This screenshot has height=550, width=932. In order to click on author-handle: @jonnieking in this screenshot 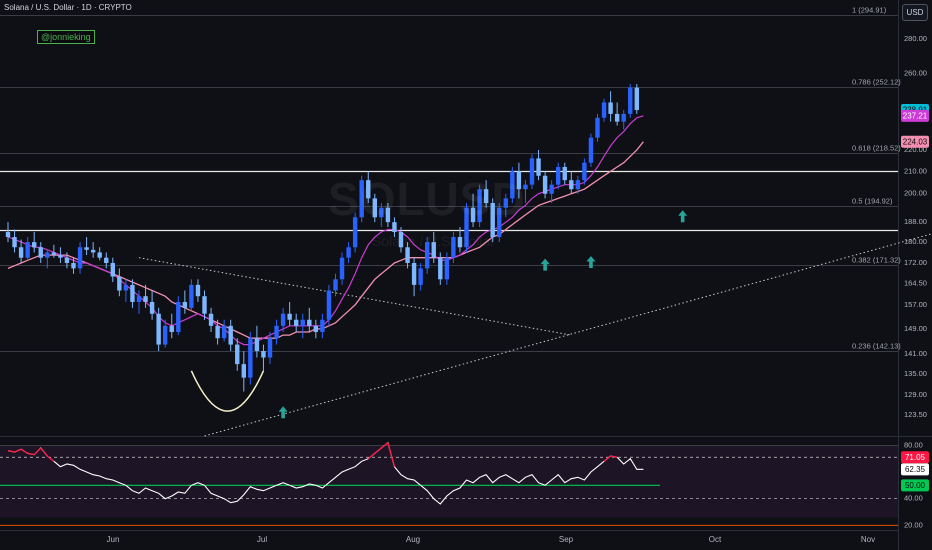, I will do `click(66, 37)`.